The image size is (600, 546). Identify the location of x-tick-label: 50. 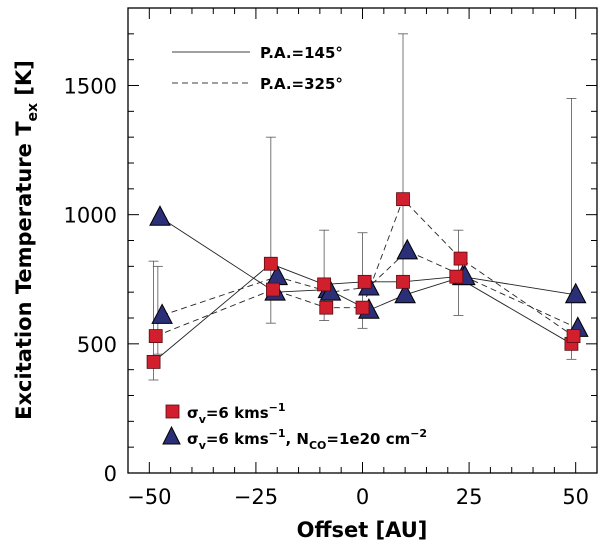
(575, 497).